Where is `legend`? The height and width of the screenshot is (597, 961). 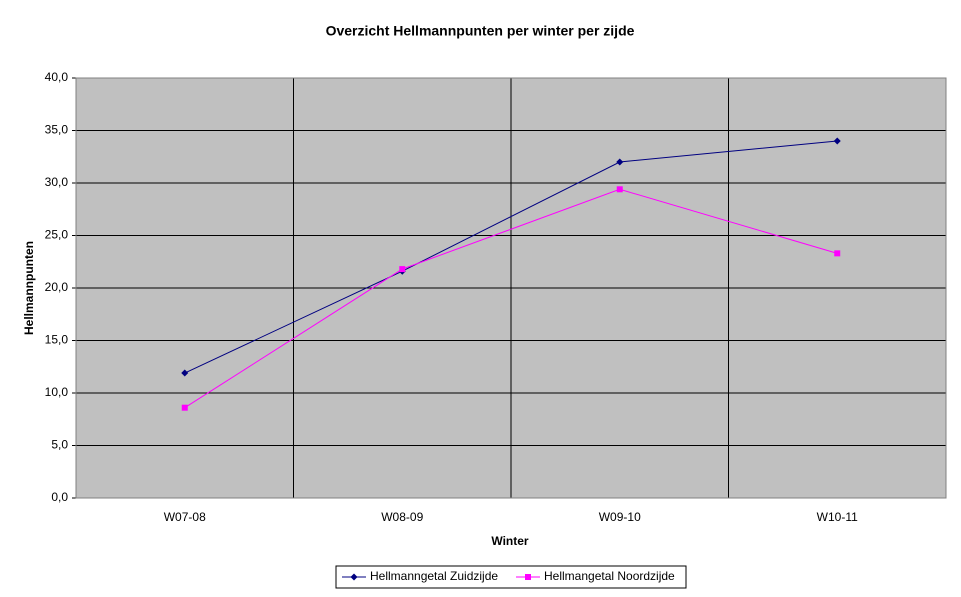
legend is located at coordinates (511, 577).